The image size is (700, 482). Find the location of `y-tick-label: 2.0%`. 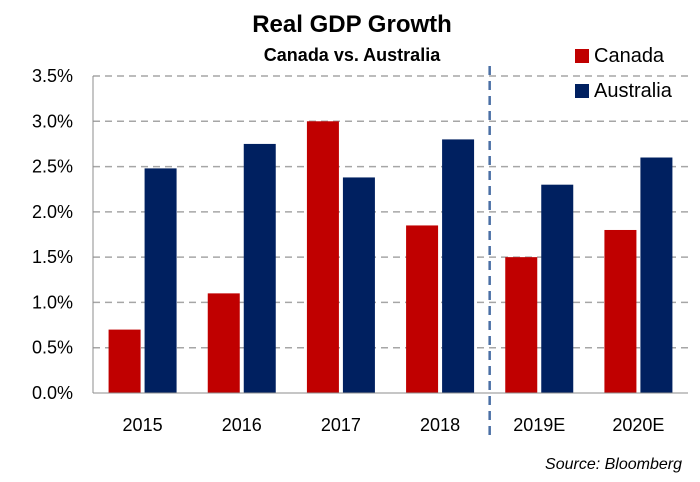

y-tick-label: 2.0% is located at coordinates (52, 212).